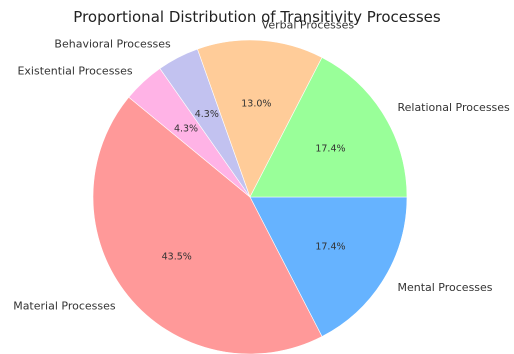 The width and height of the screenshot is (514, 354). I want to click on pie-slice-relational-processes, so click(328, 127).